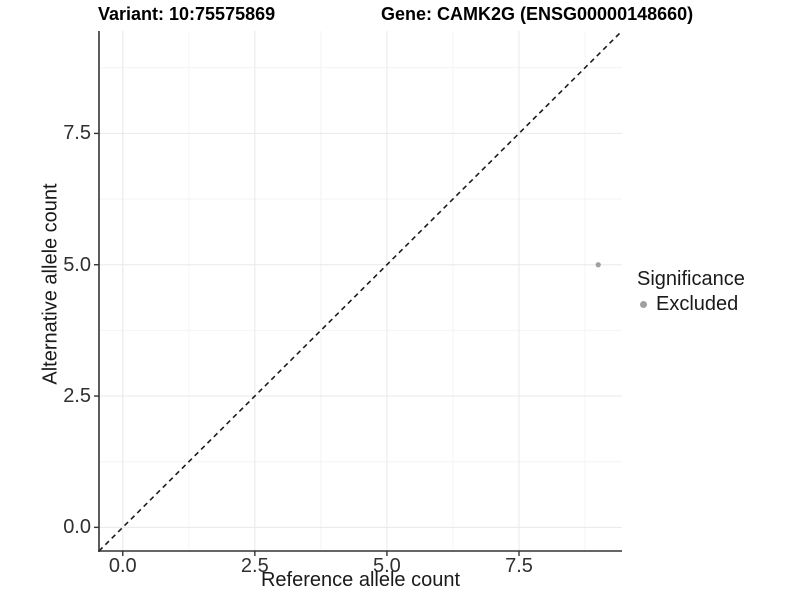 The width and height of the screenshot is (800, 600). I want to click on legend-title: Significance, so click(691, 279).